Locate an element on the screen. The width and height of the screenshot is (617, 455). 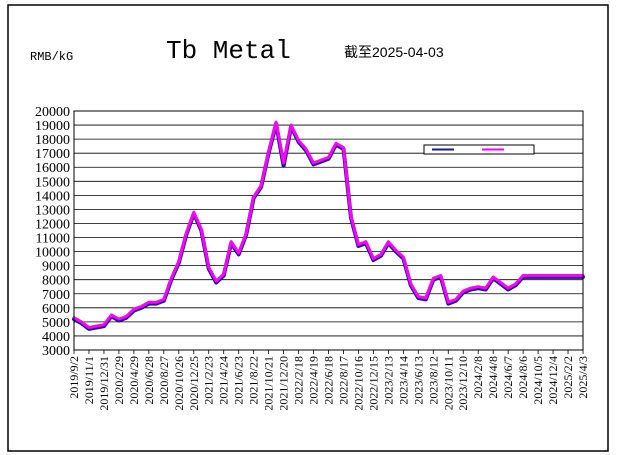
y-tick-label: 8000 is located at coordinates (56, 281).